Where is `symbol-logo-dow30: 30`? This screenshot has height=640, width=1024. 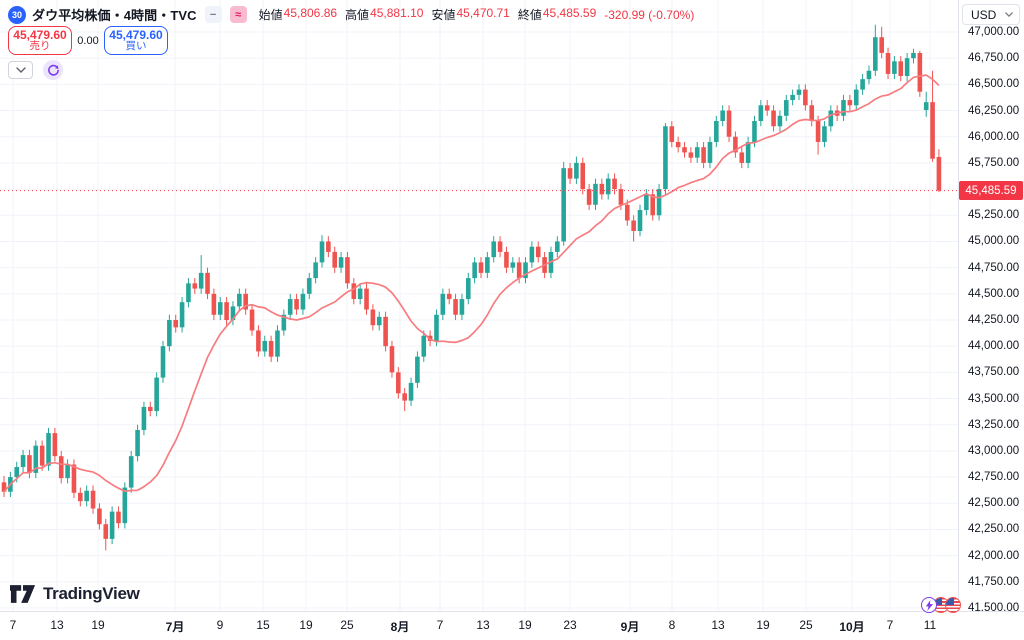 symbol-logo-dow30: 30 is located at coordinates (17, 14).